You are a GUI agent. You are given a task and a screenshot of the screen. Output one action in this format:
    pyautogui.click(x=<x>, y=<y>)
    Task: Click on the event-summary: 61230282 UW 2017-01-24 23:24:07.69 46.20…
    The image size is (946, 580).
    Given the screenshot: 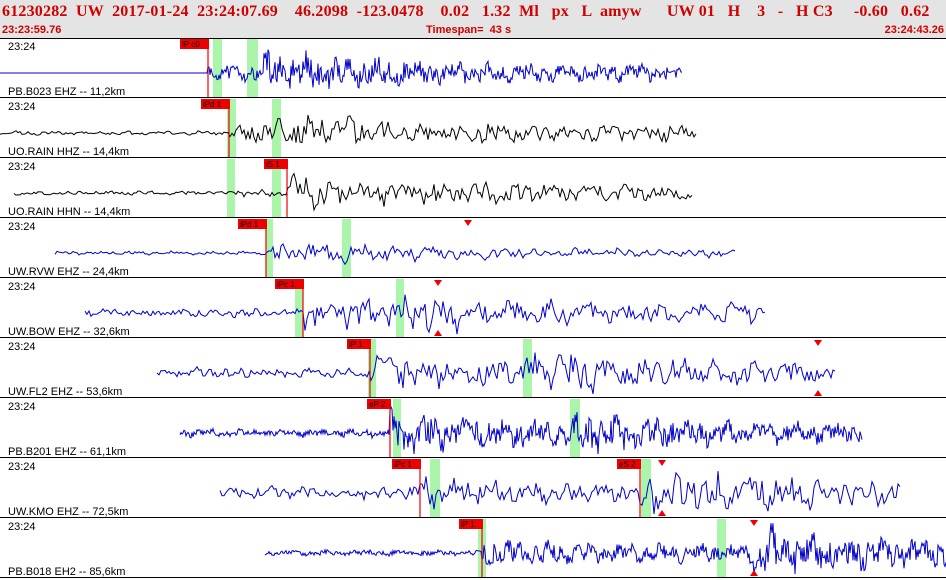 What is the action you would take?
    pyautogui.click(x=466, y=11)
    